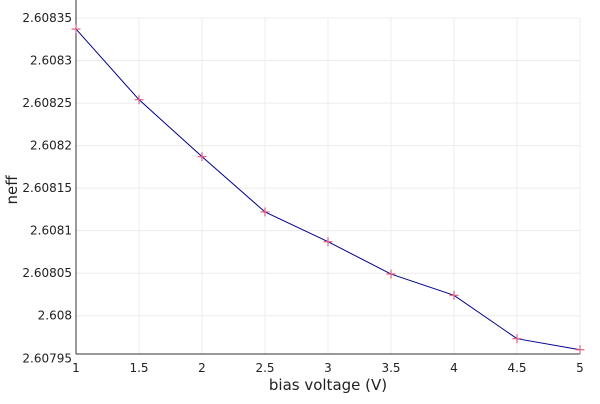  Describe the element at coordinates (454, 368) in the screenshot. I see `x-tick-label-6: 4` at that location.